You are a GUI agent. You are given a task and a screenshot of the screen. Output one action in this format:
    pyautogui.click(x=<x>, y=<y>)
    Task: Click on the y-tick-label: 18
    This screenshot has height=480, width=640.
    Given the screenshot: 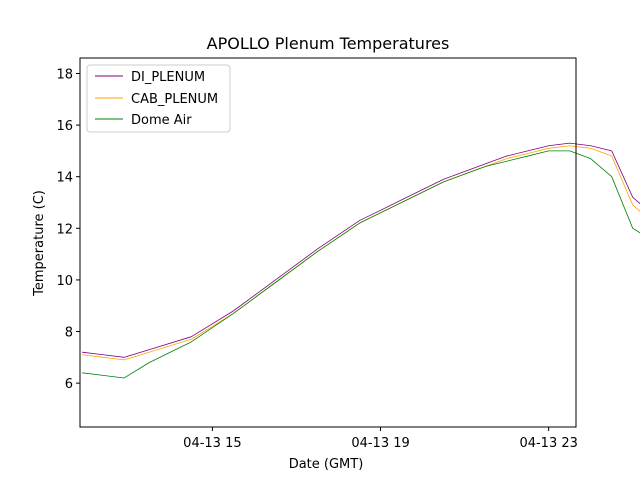 What is the action you would take?
    pyautogui.click(x=64, y=74)
    